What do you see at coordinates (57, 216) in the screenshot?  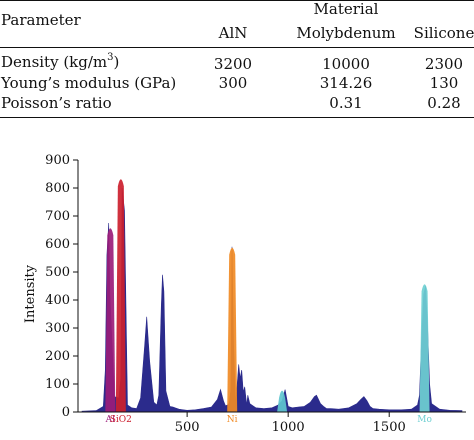 I see `y-tick-label: 700` at bounding box center [57, 216].